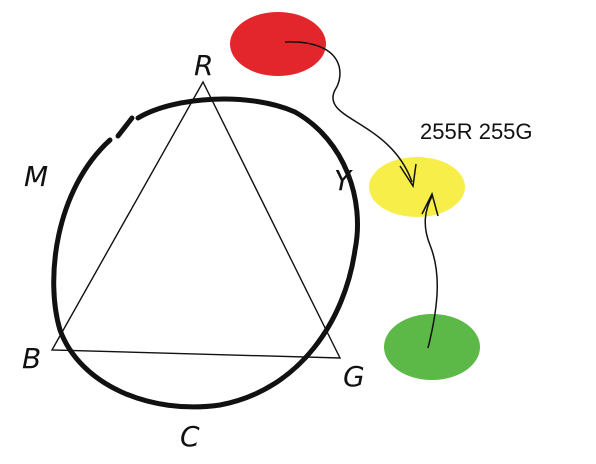 This screenshot has width=596, height=464. I want to click on yellow-ellipse, so click(417, 187).